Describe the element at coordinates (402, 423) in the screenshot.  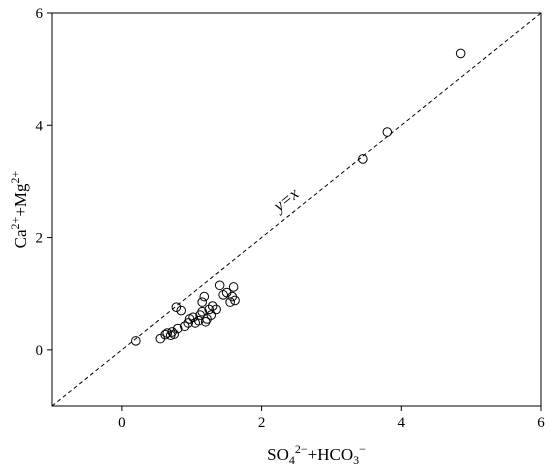
I see `x-tick-label: 4` at that location.